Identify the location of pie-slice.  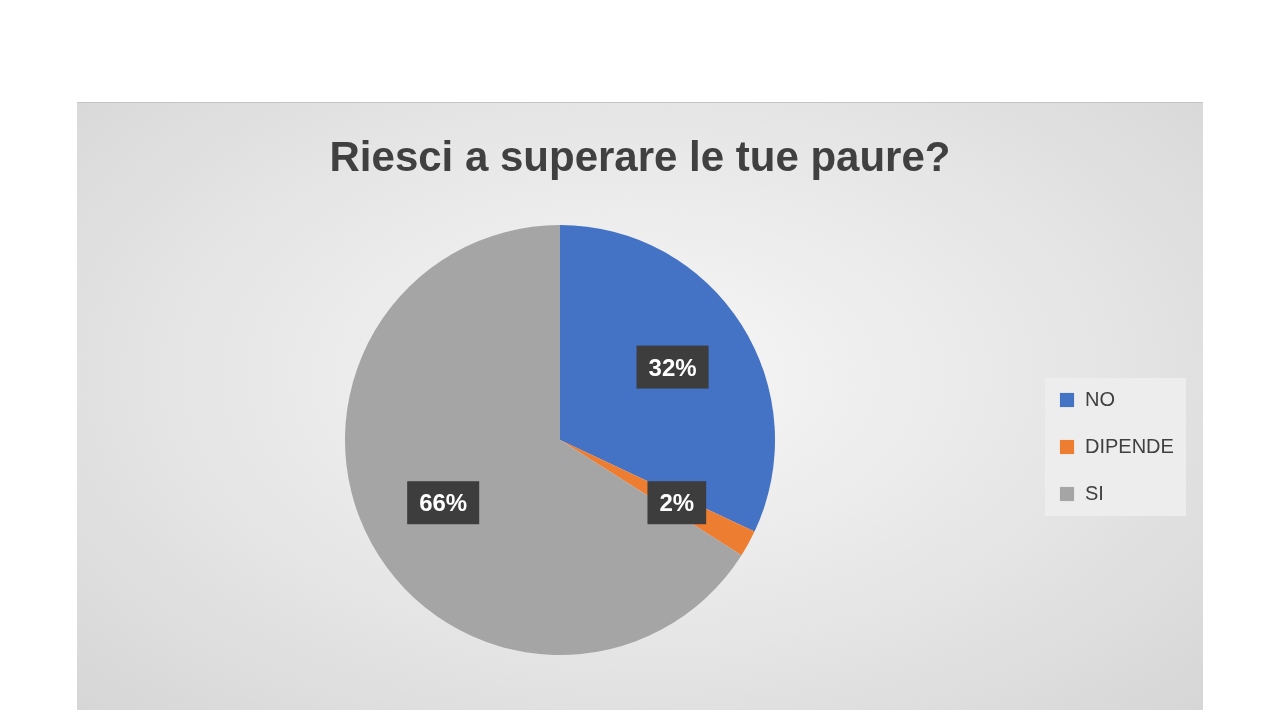
(667, 378).